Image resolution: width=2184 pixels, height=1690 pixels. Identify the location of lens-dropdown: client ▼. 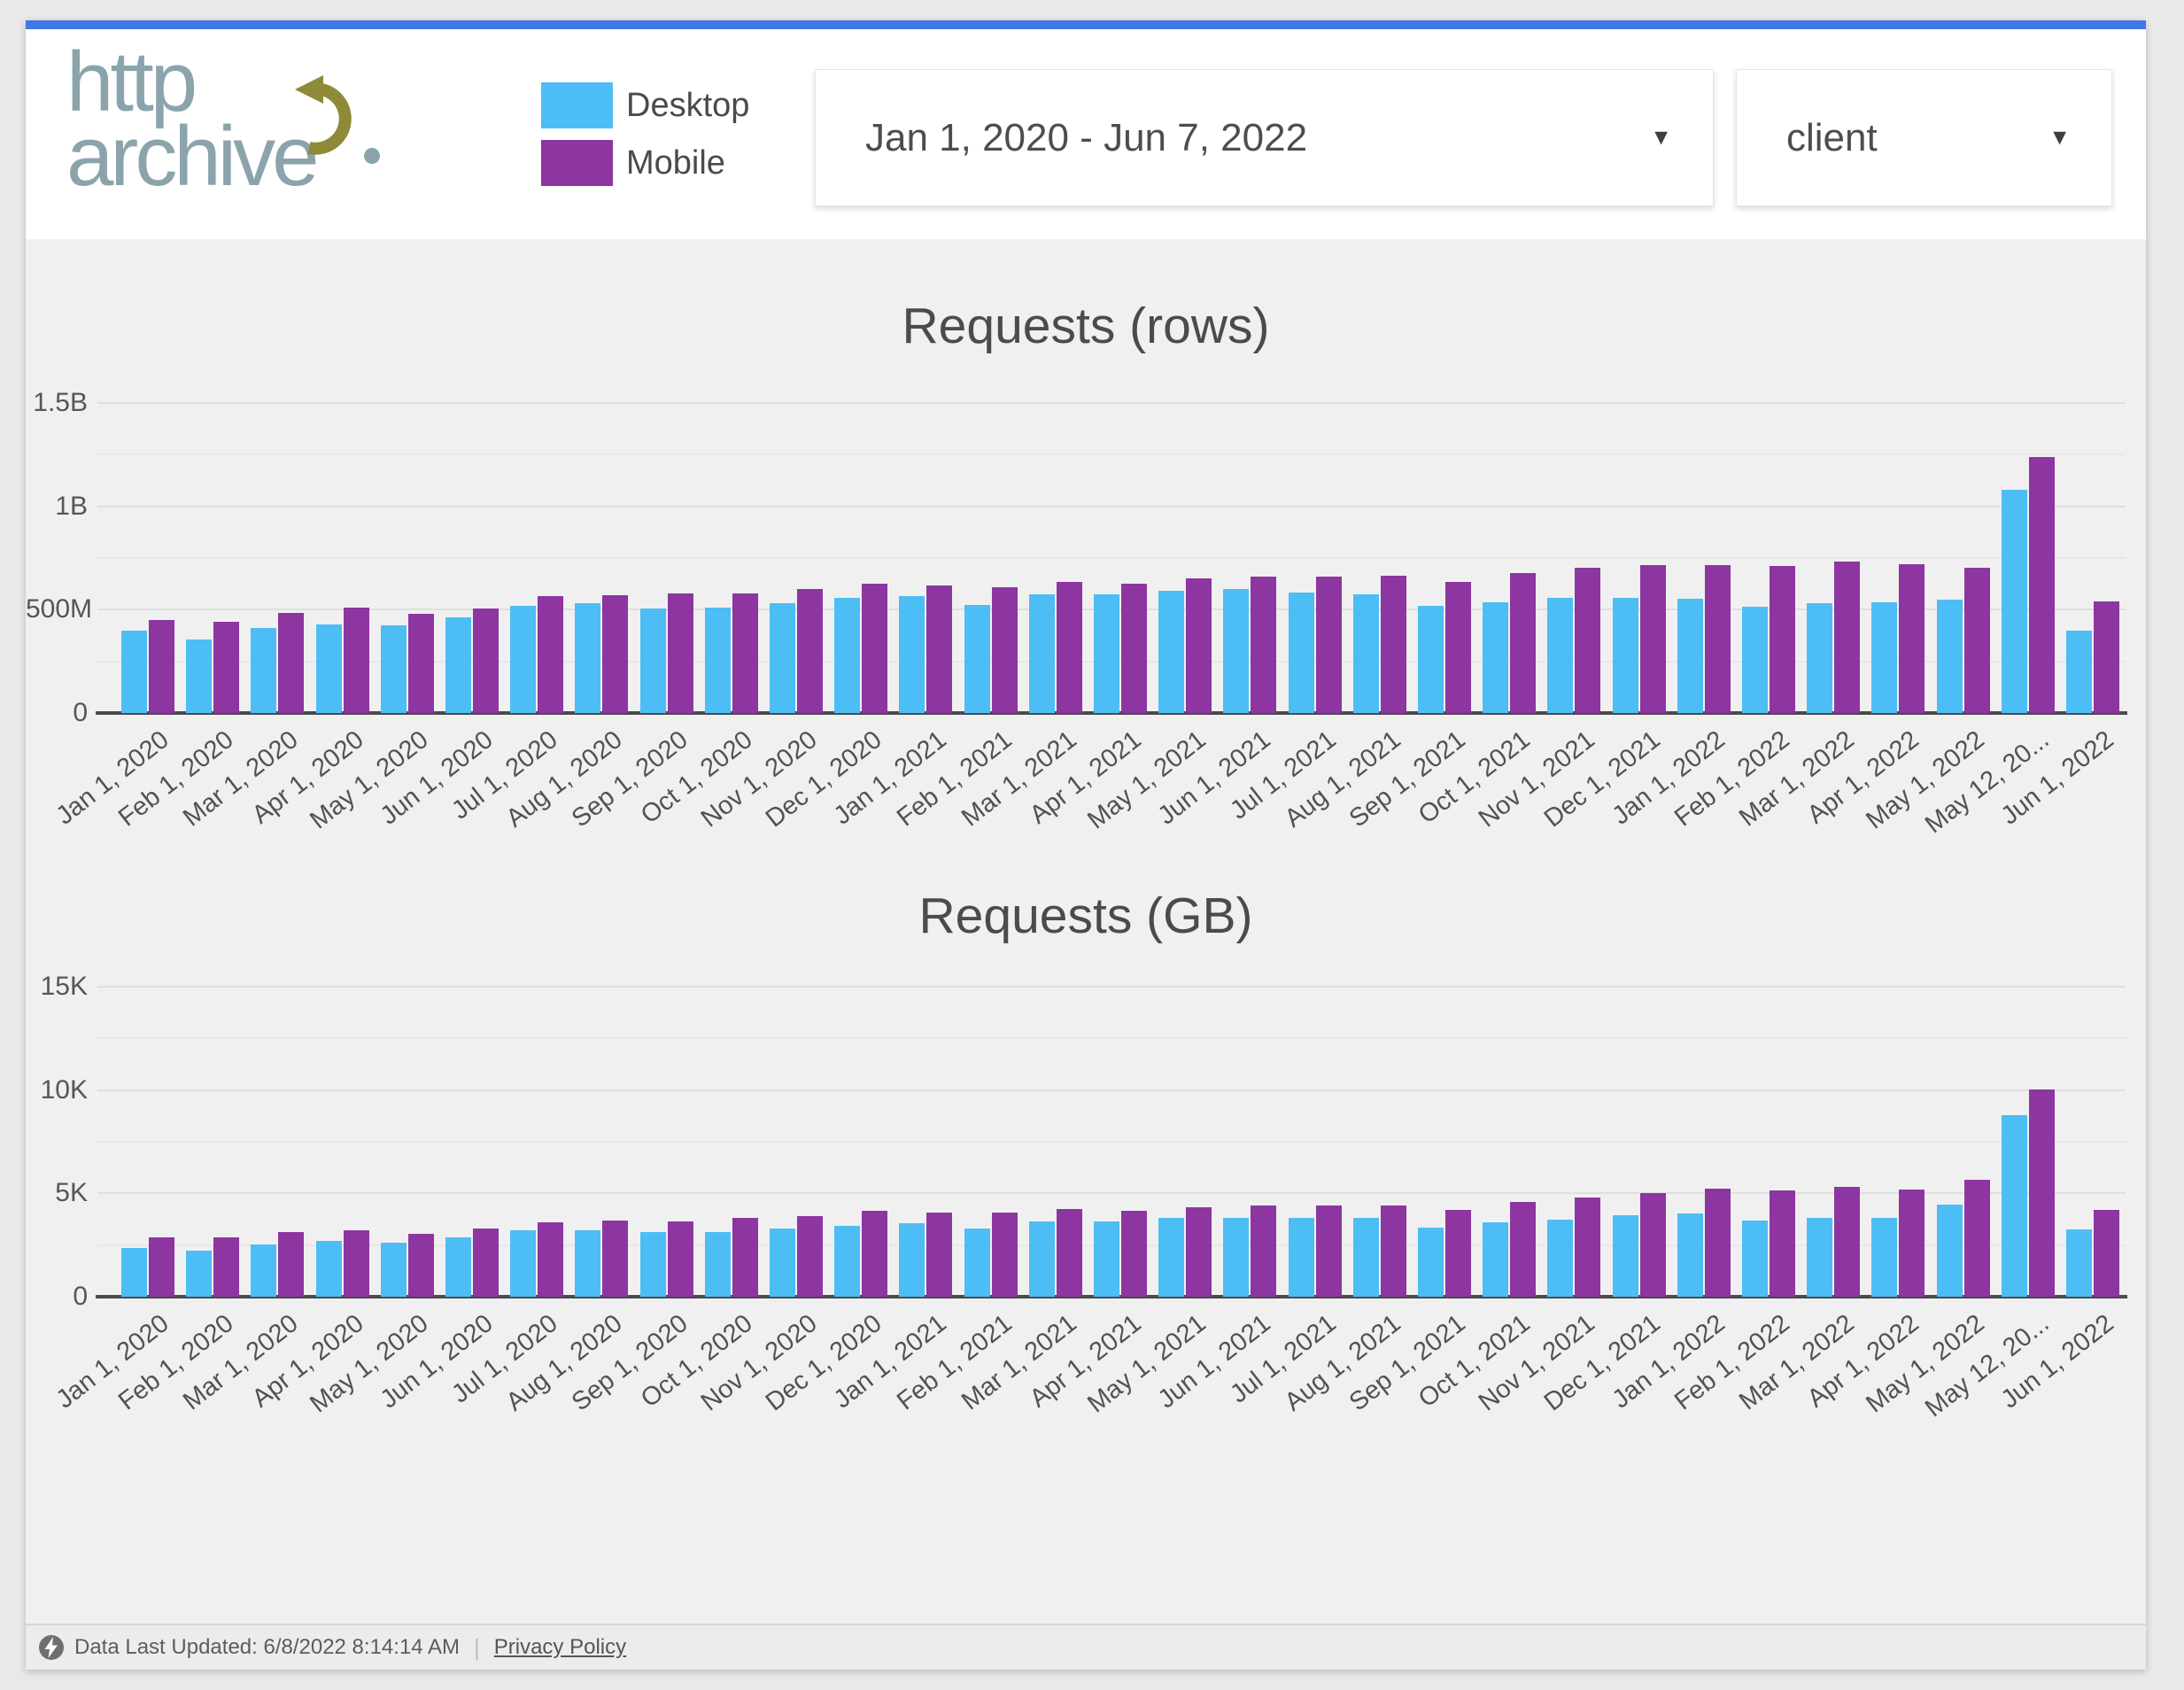
(1924, 137).